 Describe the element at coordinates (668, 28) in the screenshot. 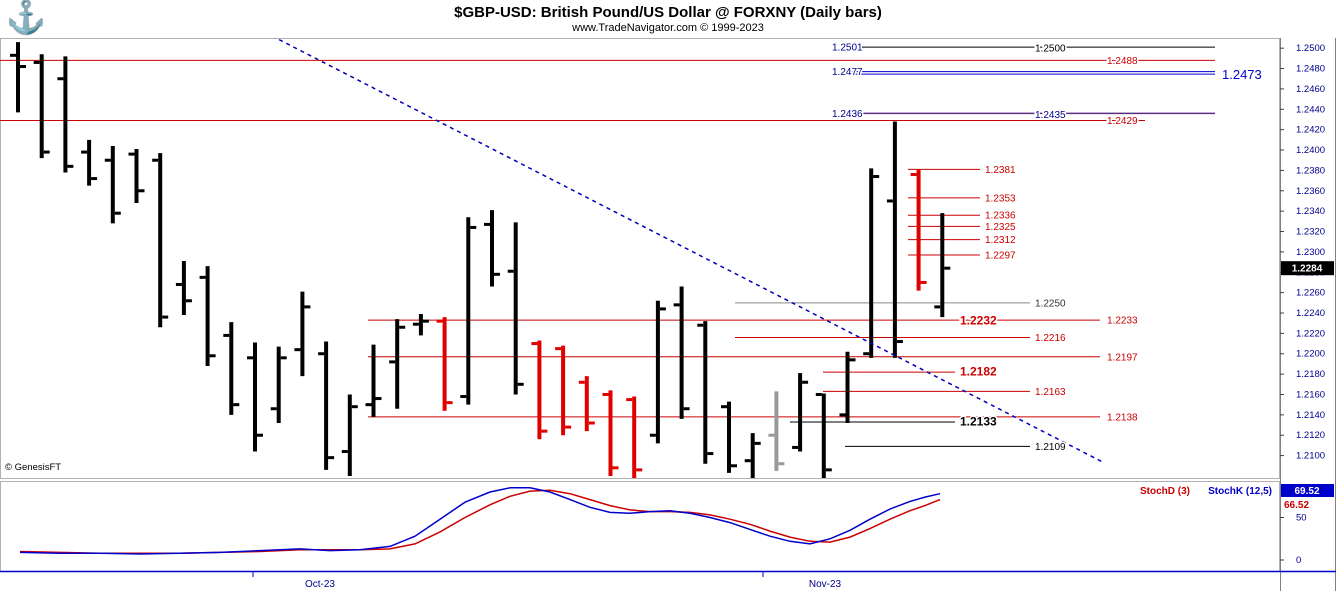

I see `chart-subtitle: www.TradeNavigator.com © 1999-2023` at that location.